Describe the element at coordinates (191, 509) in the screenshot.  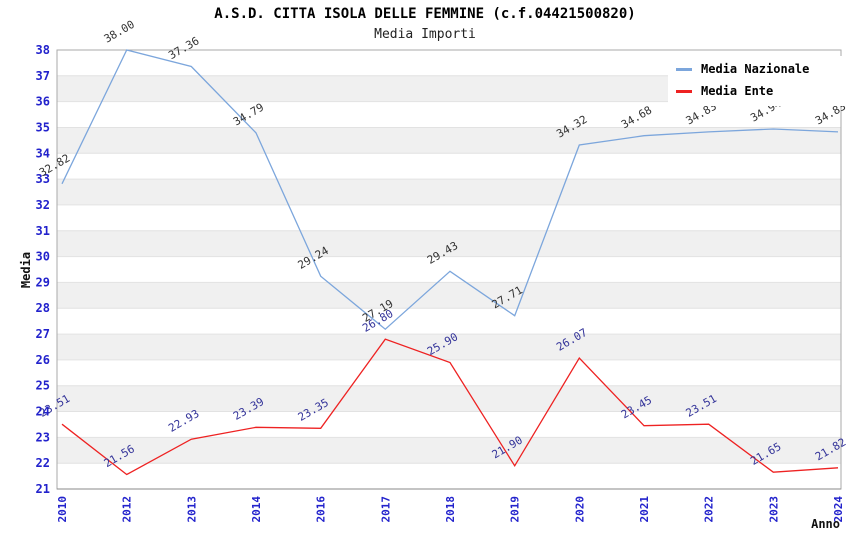
I see `x-tick-label: 2013` at that location.